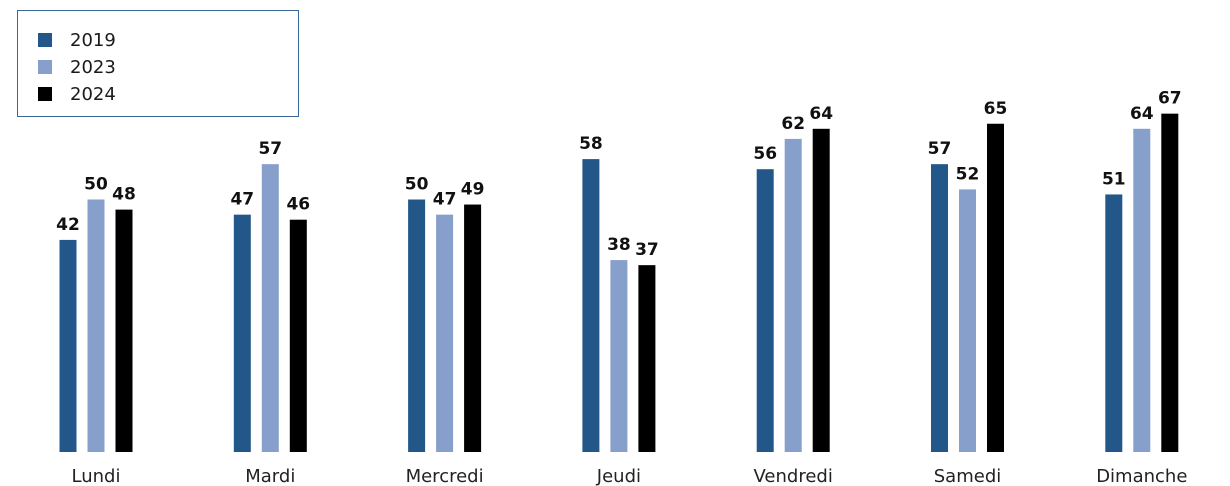 This screenshot has height=486, width=1230. What do you see at coordinates (1170, 283) in the screenshot?
I see `bar-dimanche-2024` at bounding box center [1170, 283].